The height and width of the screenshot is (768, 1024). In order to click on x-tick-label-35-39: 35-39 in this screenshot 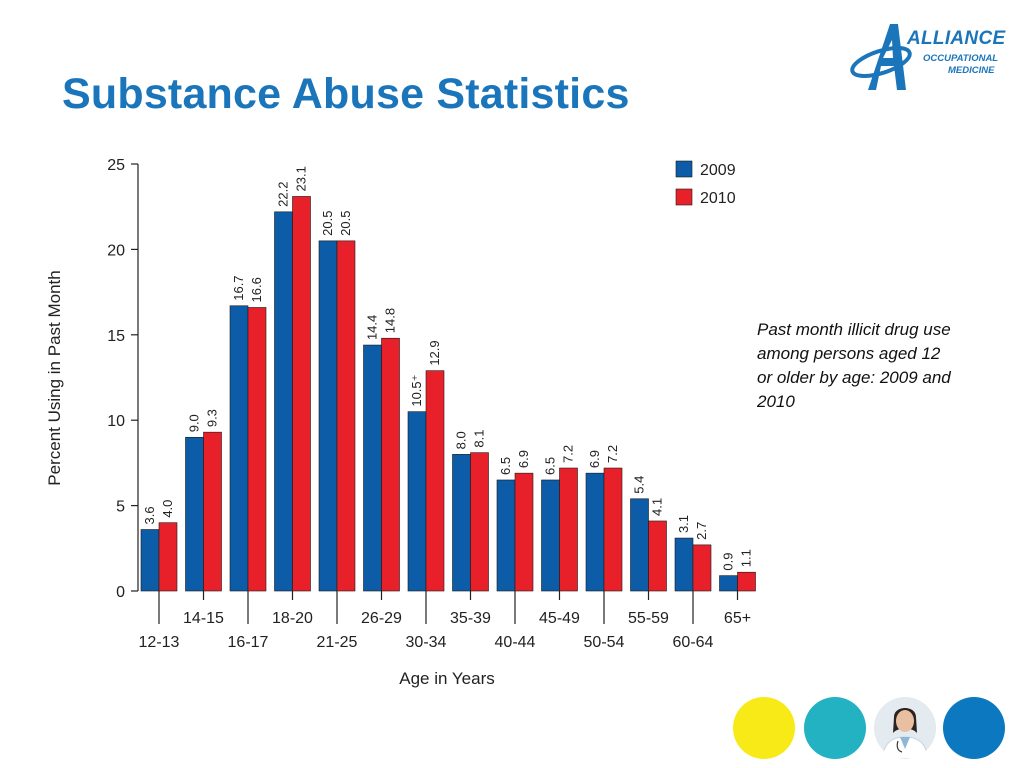, I will do `click(470, 618)`.